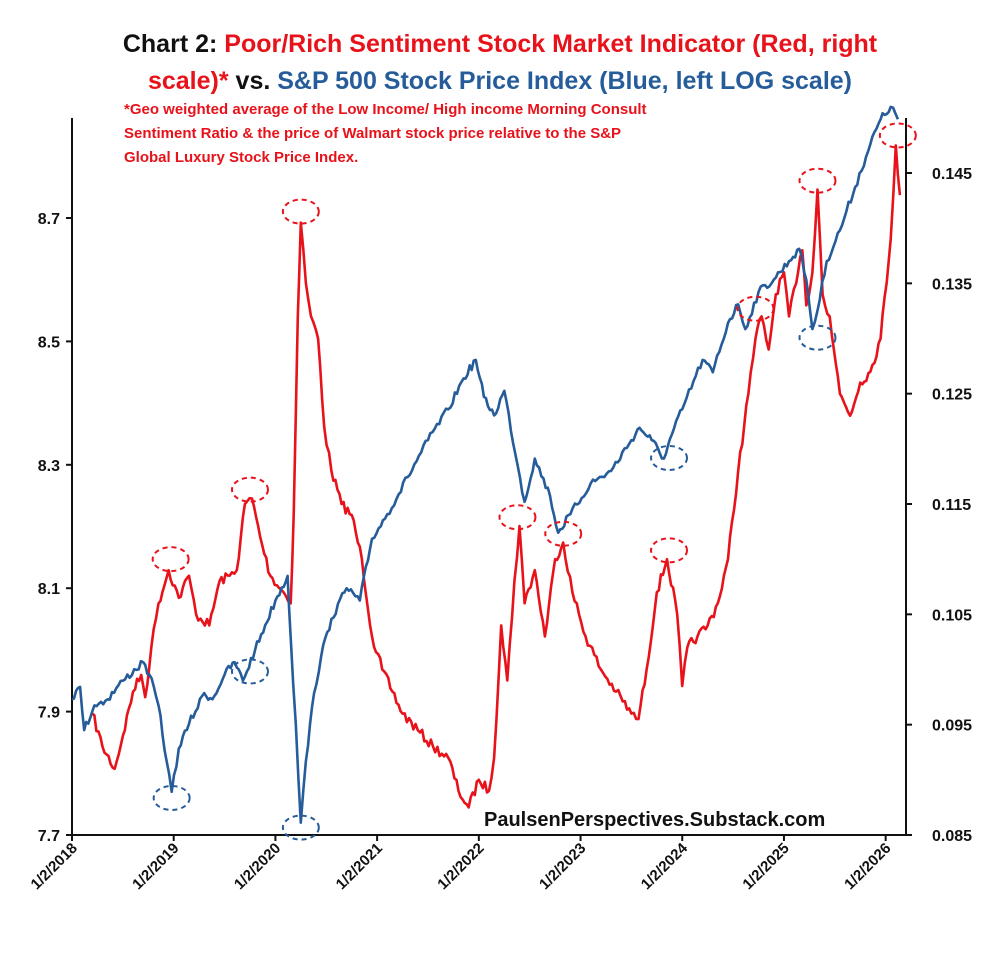 Image resolution: width=1000 pixels, height=965 pixels. What do you see at coordinates (257, 866) in the screenshot?
I see `x-tick-label: 1/2/2020` at bounding box center [257, 866].